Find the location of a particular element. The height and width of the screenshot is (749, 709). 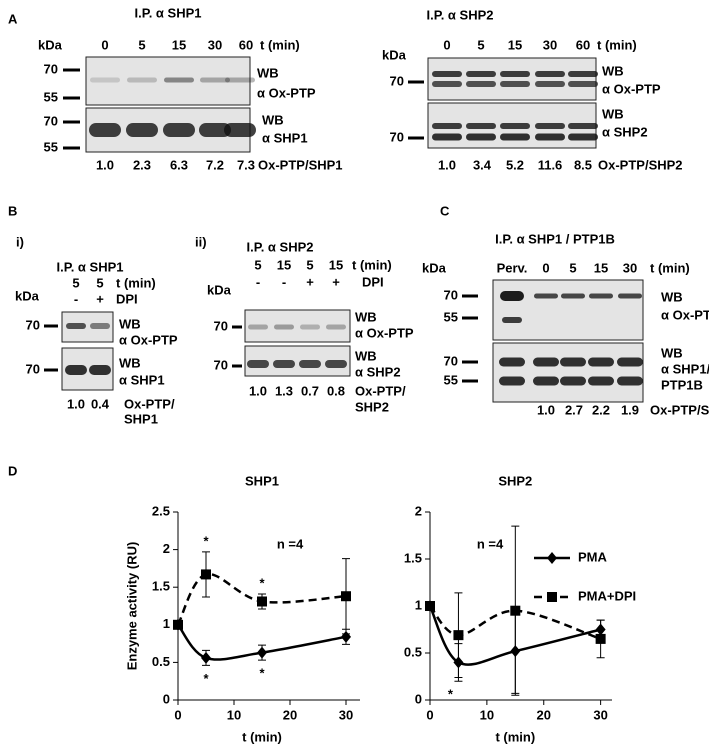

label: SHP2 is located at coordinates (372, 406).